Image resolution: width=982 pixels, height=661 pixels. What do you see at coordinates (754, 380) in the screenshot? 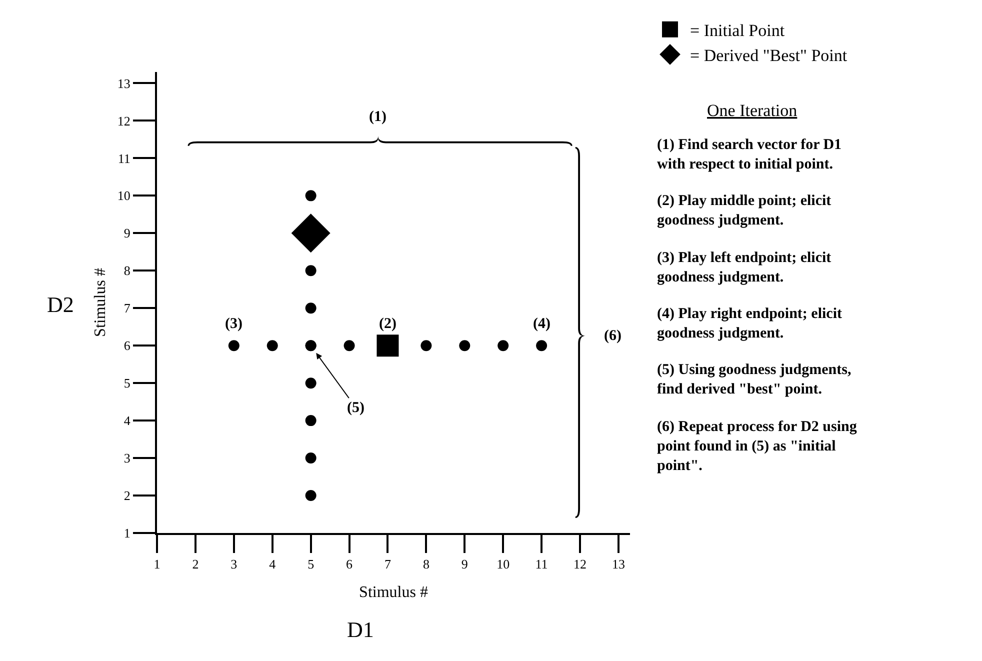
I see `text: (5) Using goodness judgments, find derived "best" point.` at bounding box center [754, 380].